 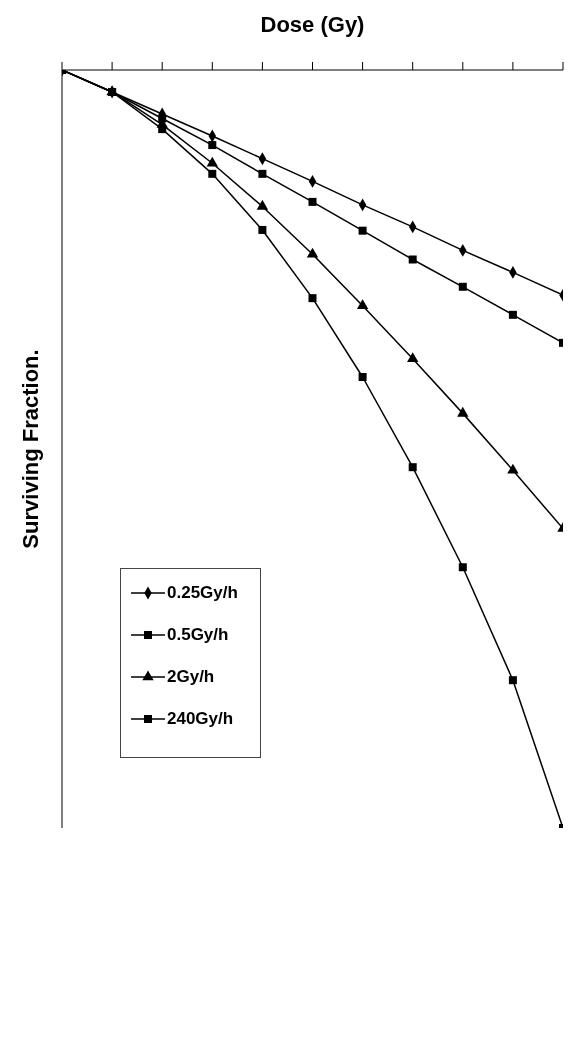 I want to click on x-axis-title: Dose (Gy), so click(x=312, y=24).